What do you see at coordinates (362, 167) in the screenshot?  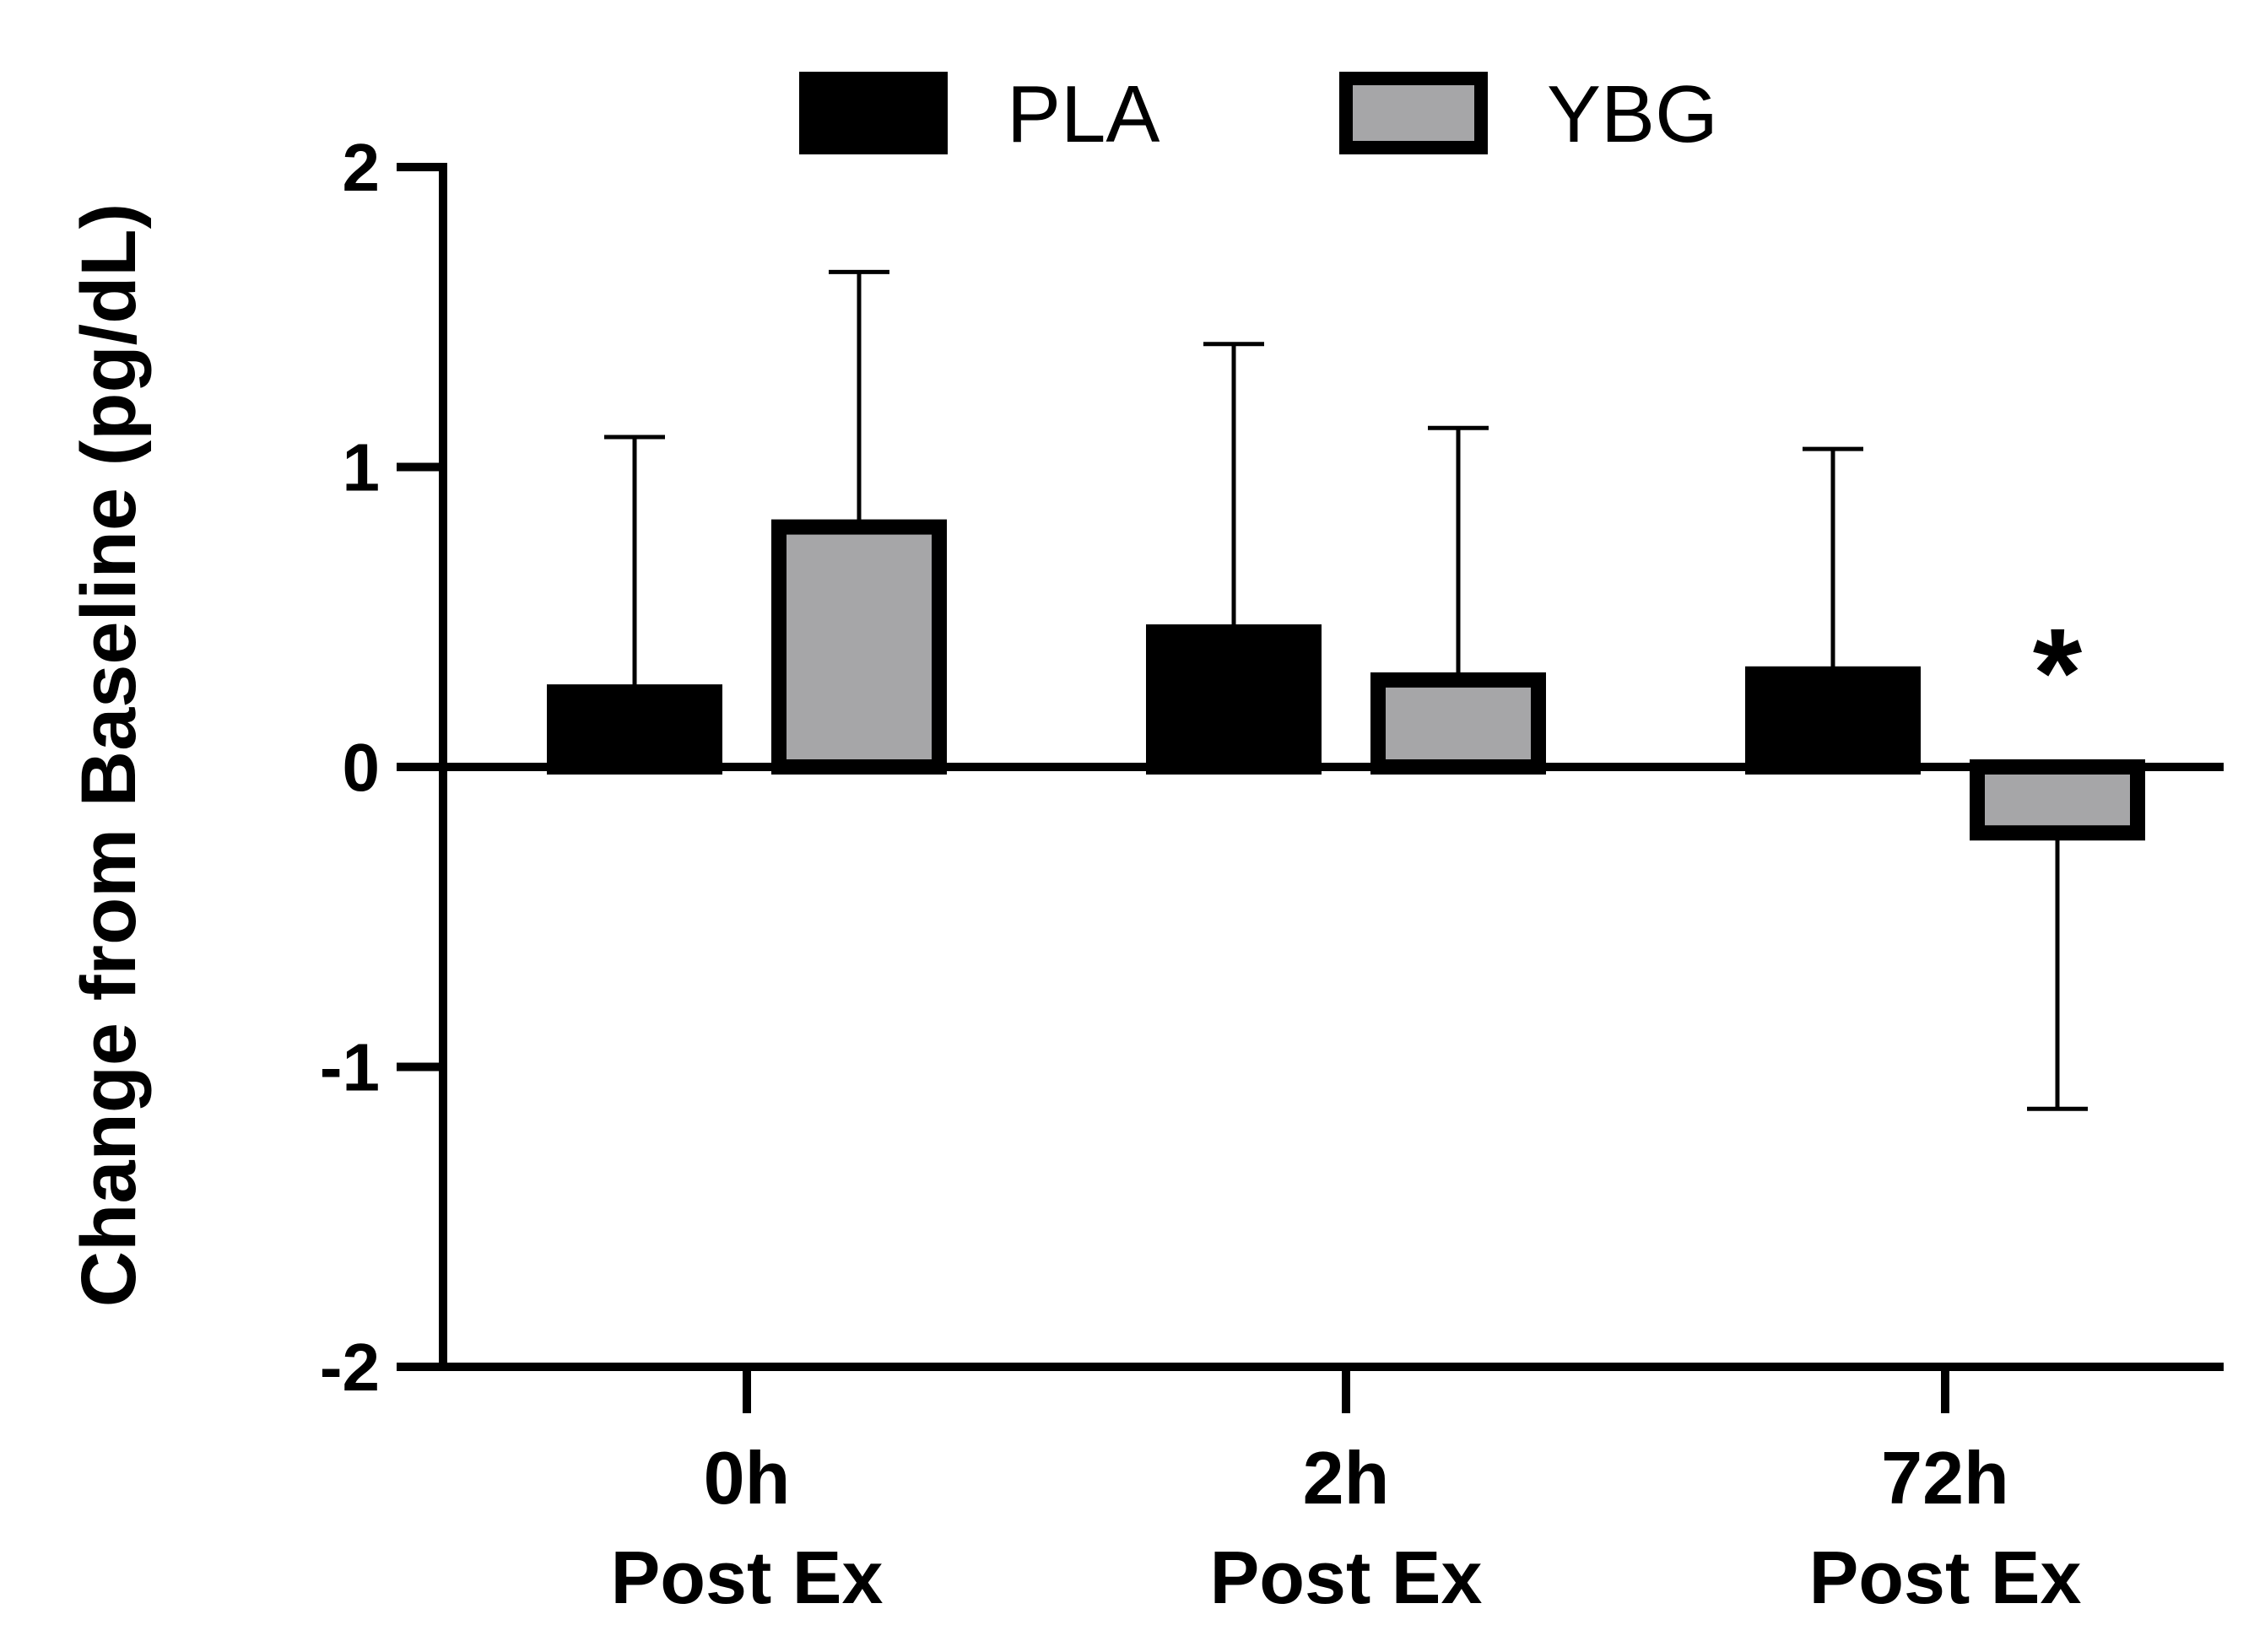 I see `y-tick-label: 2` at bounding box center [362, 167].